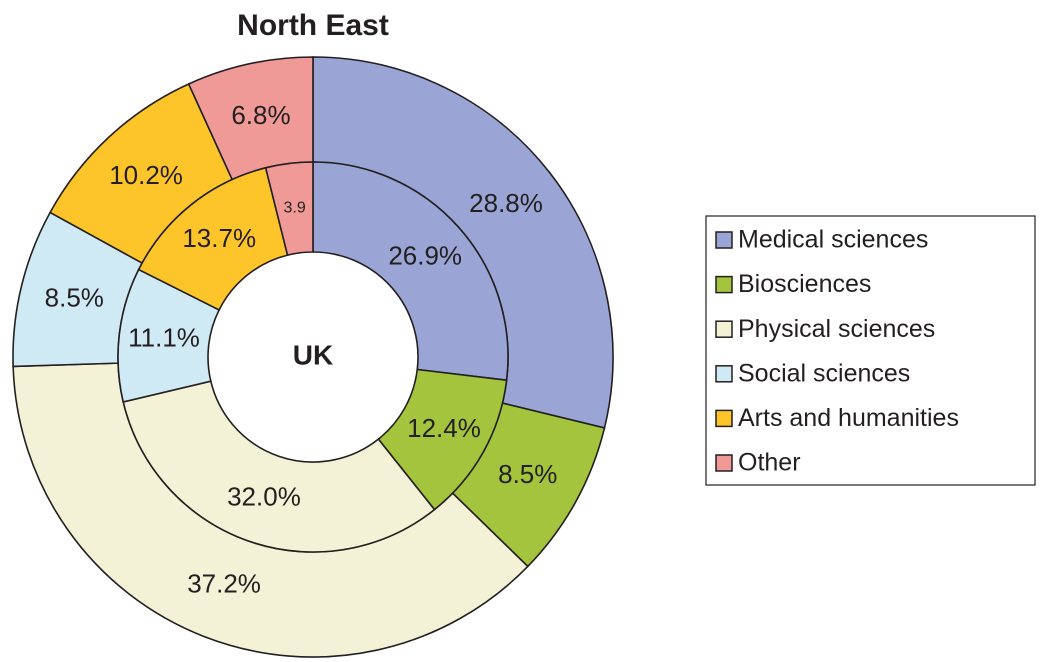 The height and width of the screenshot is (662, 1040). What do you see at coordinates (769, 463) in the screenshot?
I see `legend-label: Other` at bounding box center [769, 463].